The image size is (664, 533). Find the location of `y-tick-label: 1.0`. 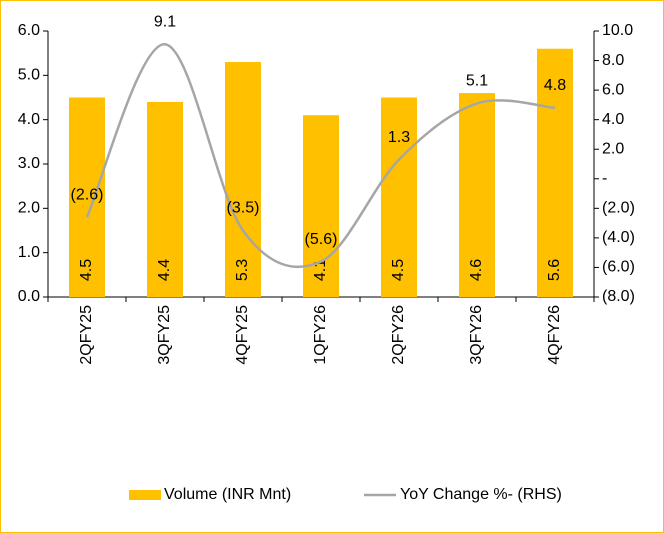

y-tick-label: 1.0 is located at coordinates (29, 252).